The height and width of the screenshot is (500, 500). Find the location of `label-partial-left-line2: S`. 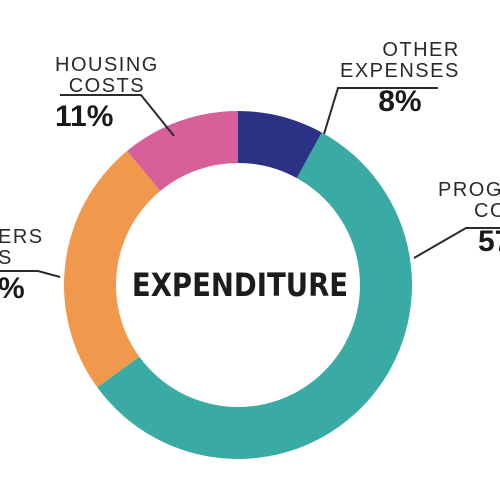

label-partial-left-line2: S is located at coordinates (6, 258).